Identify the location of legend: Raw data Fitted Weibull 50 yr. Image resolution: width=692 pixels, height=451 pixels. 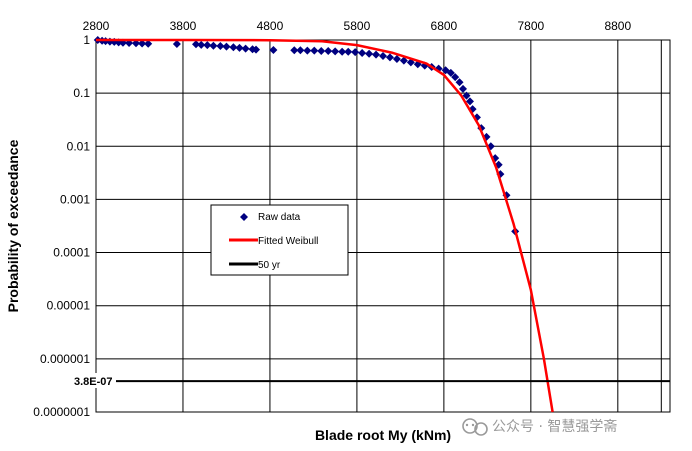
(279, 240).